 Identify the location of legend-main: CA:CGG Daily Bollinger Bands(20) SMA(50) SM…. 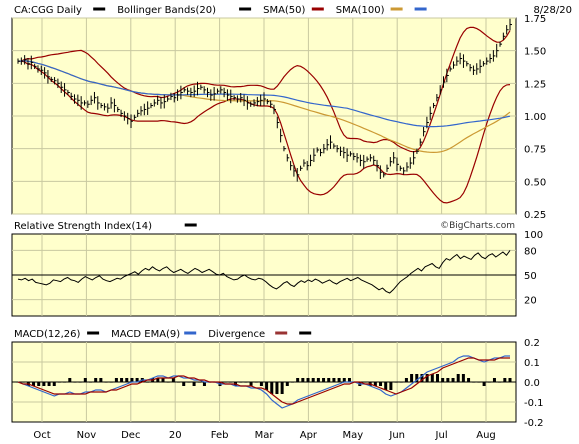
(220, 10).